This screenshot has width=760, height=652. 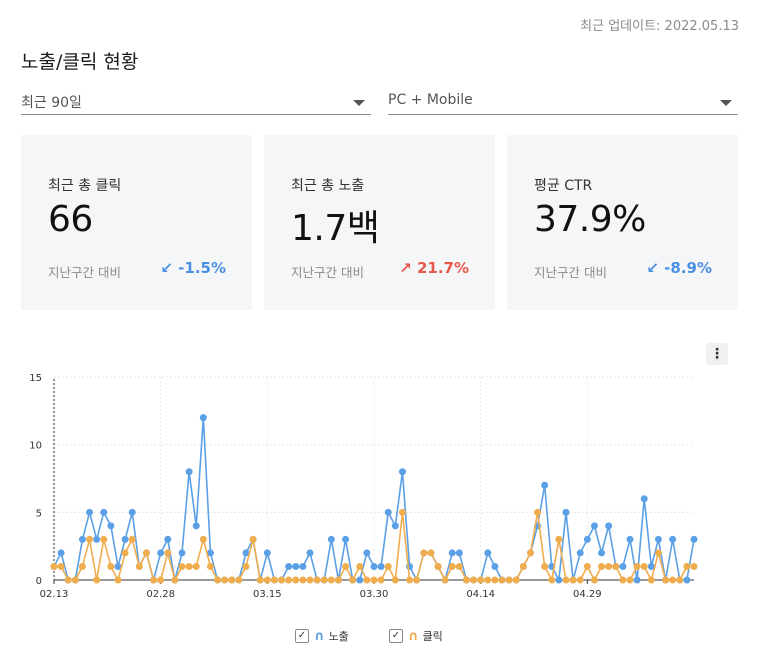 I want to click on legend-item-clicks: ✓ ∩ 클릭, so click(x=416, y=636).